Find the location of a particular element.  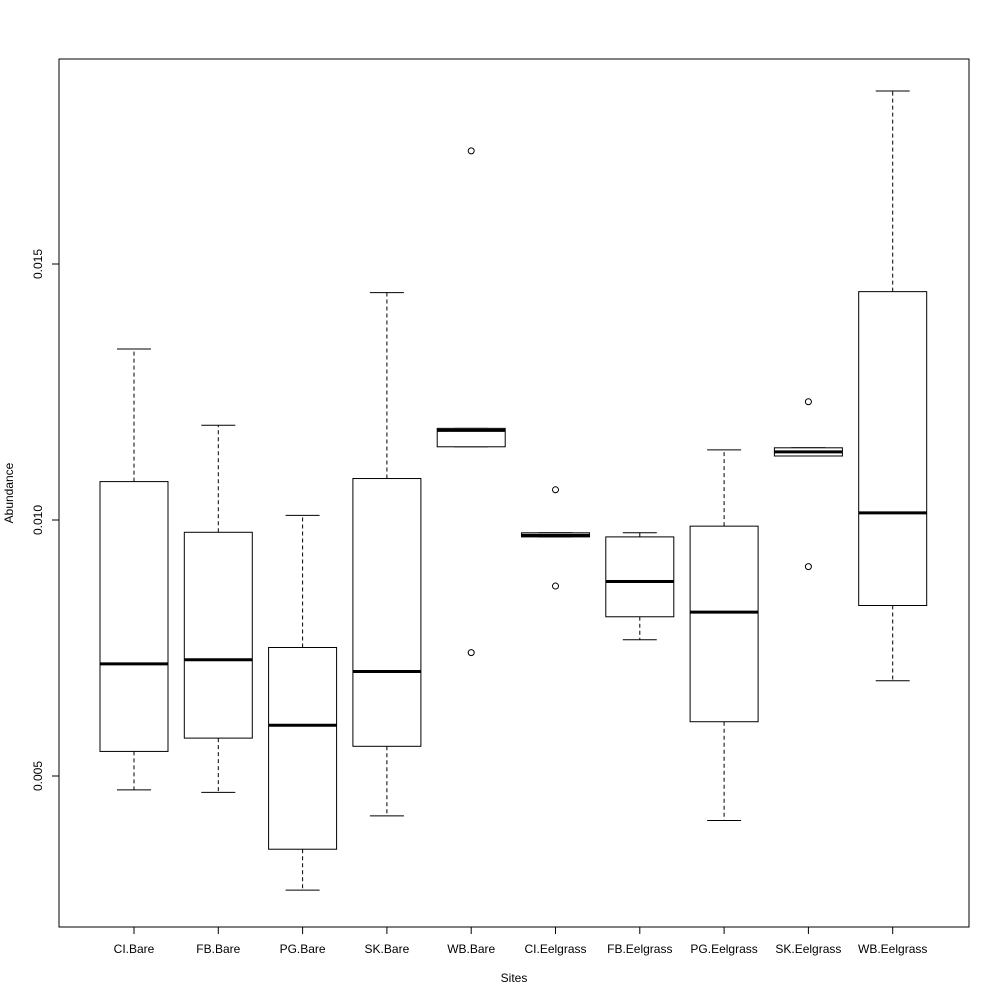

y-tick-label: 0.005 is located at coordinates (38, 776).